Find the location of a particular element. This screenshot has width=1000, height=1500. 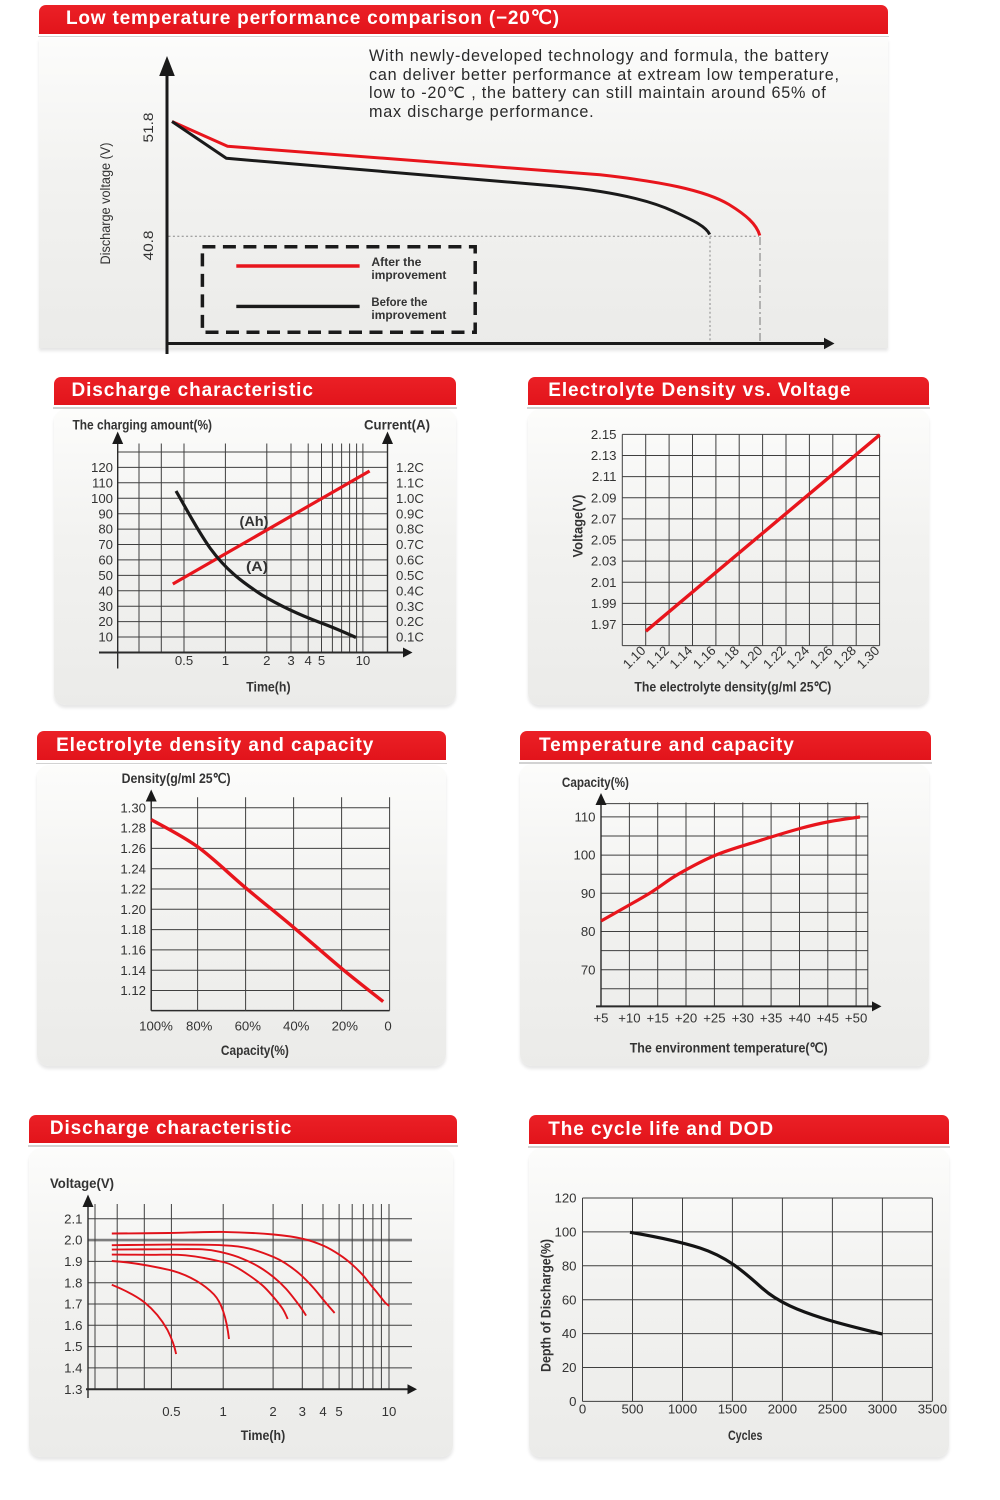

svg-text: 0.8C is located at coordinates (410, 529).